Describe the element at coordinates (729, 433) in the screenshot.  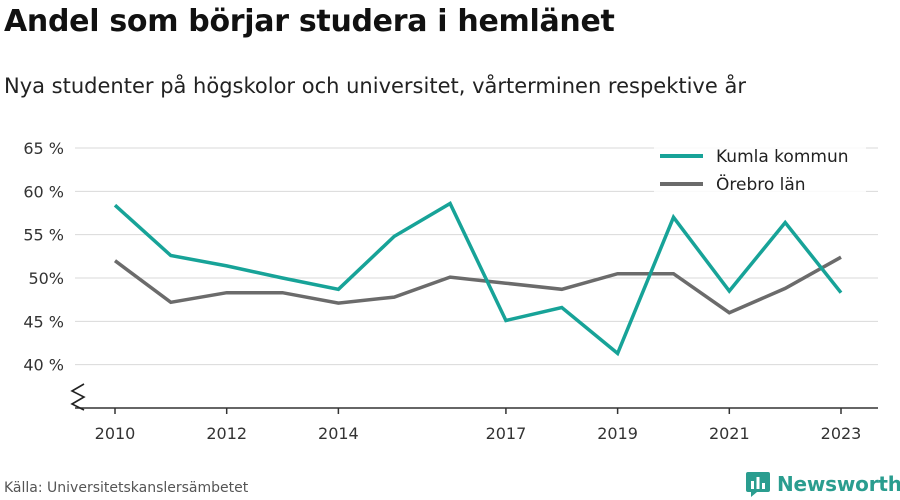
I see `x-tick-label: 2021` at that location.